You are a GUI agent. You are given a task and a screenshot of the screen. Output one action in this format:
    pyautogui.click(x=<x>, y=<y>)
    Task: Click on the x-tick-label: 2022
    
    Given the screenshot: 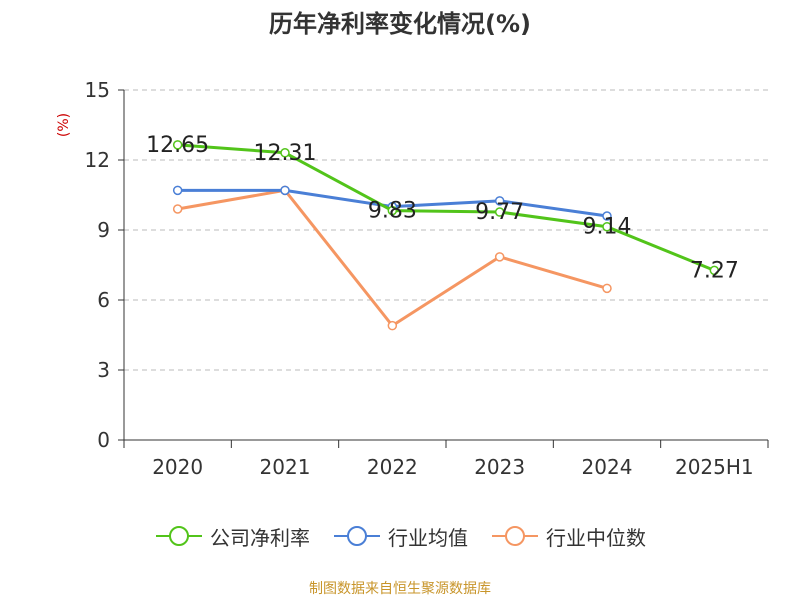 What is the action you would take?
    pyautogui.click(x=392, y=467)
    